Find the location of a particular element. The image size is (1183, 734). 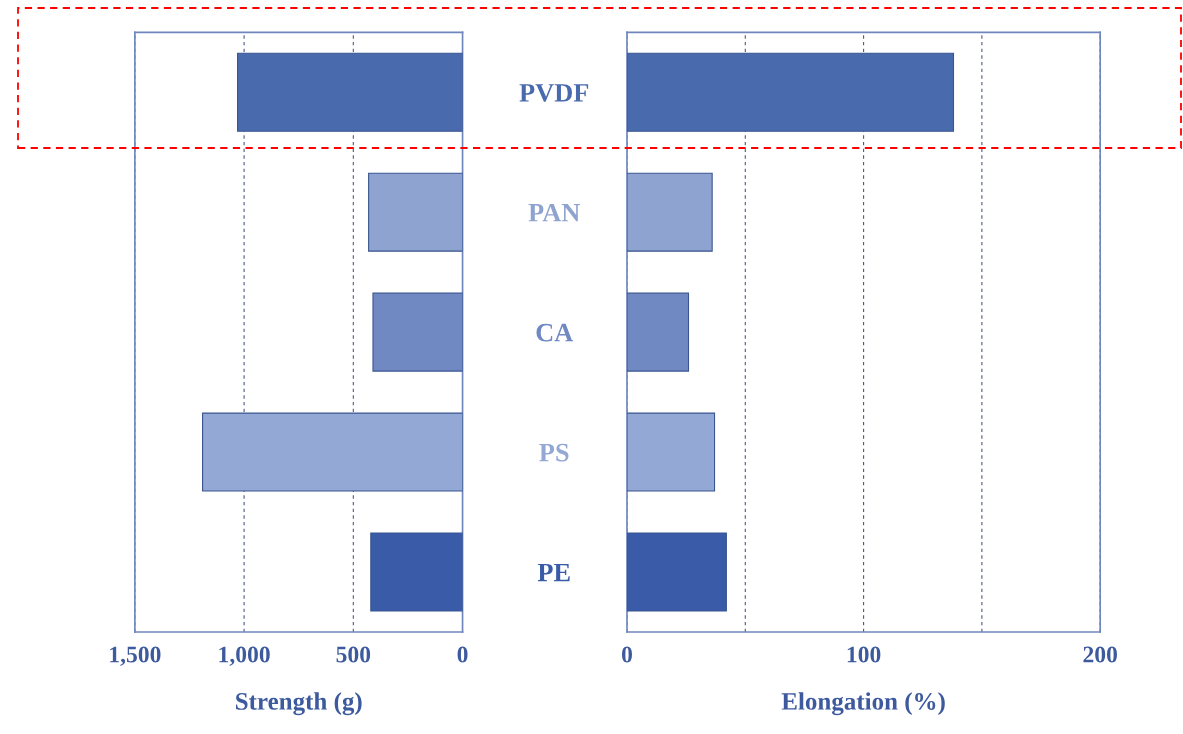

y-tick-label: PVDF is located at coordinates (554, 93).